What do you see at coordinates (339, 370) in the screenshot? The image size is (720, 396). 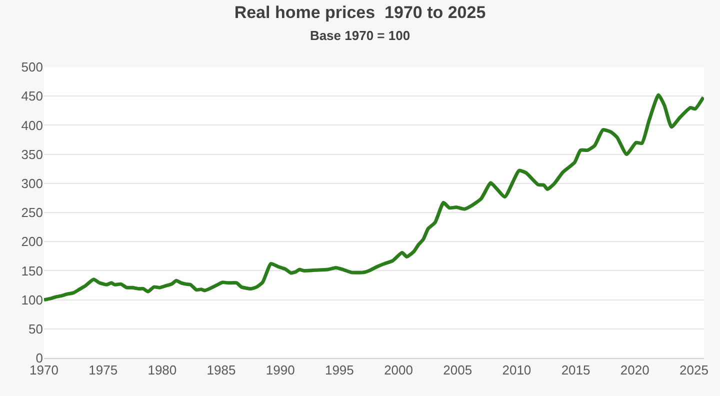 I see `x-tick-label: 1995` at bounding box center [339, 370].